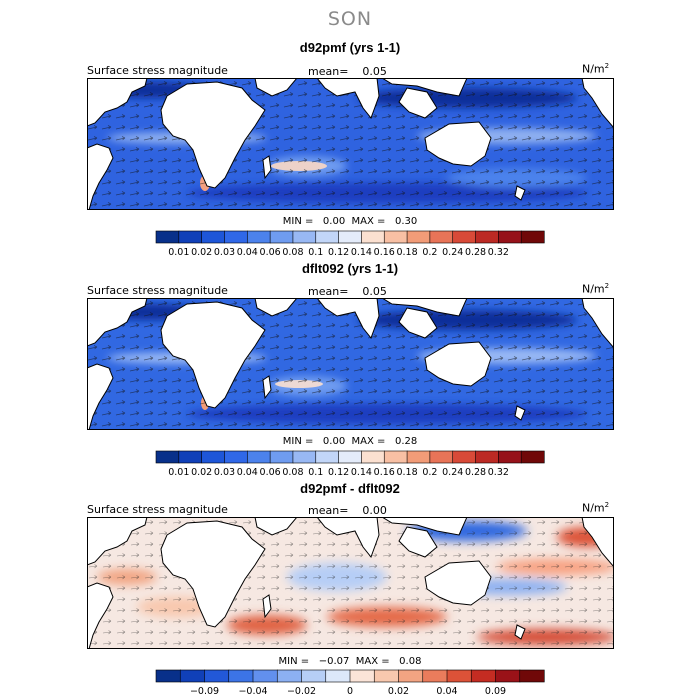  I want to click on colorbar-tick-label: 0.18, so click(406, 472).